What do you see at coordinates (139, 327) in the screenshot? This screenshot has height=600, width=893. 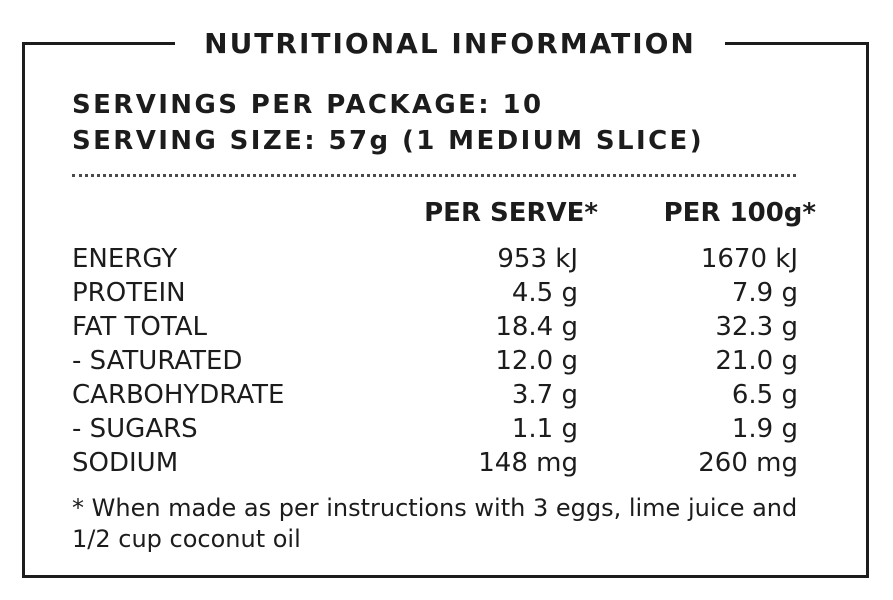 I see `nutrient-label: FAT TOTAL` at bounding box center [139, 327].